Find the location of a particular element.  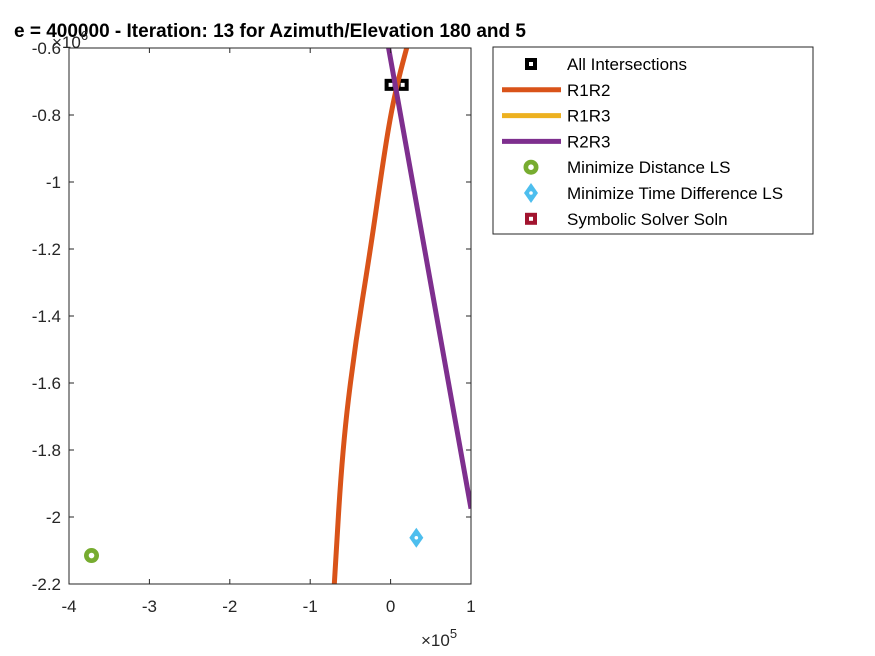

legend-item: Minimize Time Difference LS is located at coordinates (653, 193).